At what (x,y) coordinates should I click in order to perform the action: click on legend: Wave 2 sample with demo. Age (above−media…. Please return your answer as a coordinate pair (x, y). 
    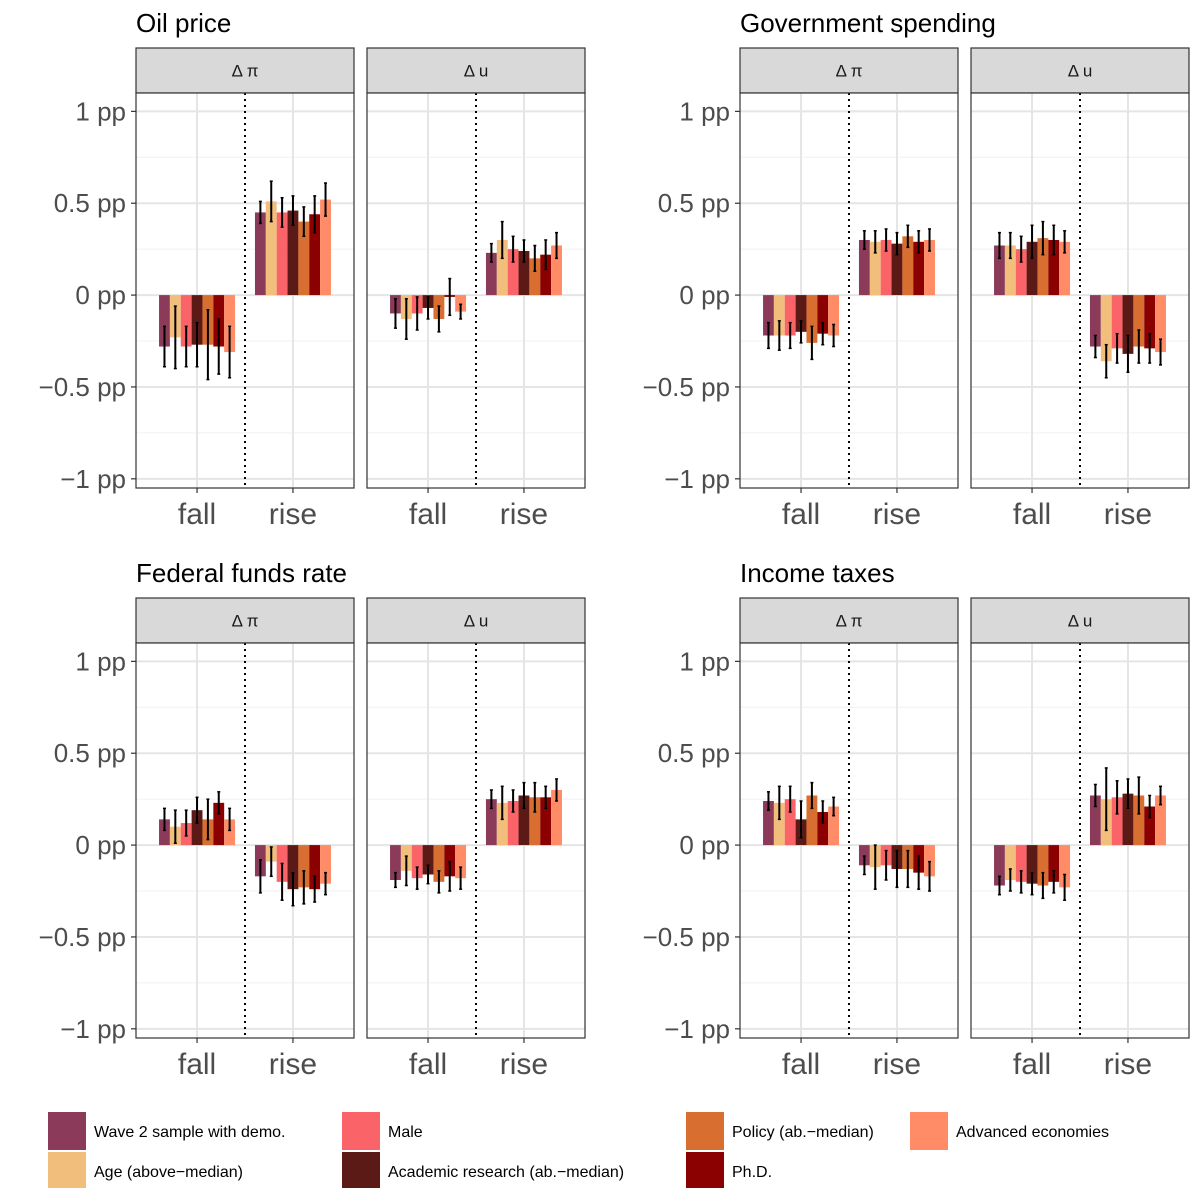
    Looking at the image, I should click on (578, 1151).